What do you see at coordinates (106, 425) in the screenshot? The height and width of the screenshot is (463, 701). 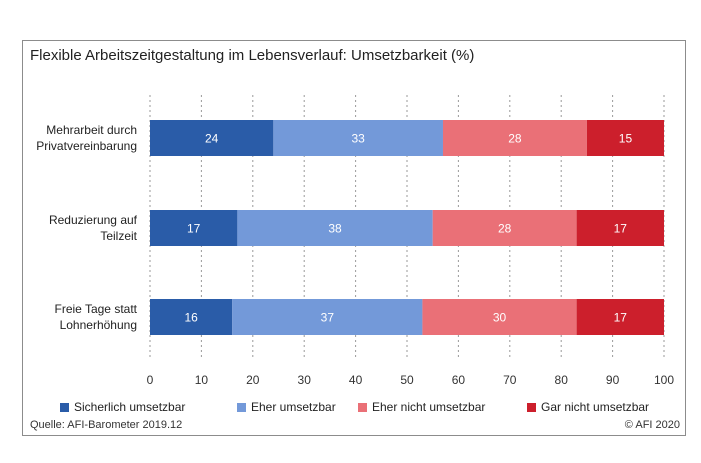 I see `source-note: Quelle: AFI-Barometer 2019.12` at bounding box center [106, 425].